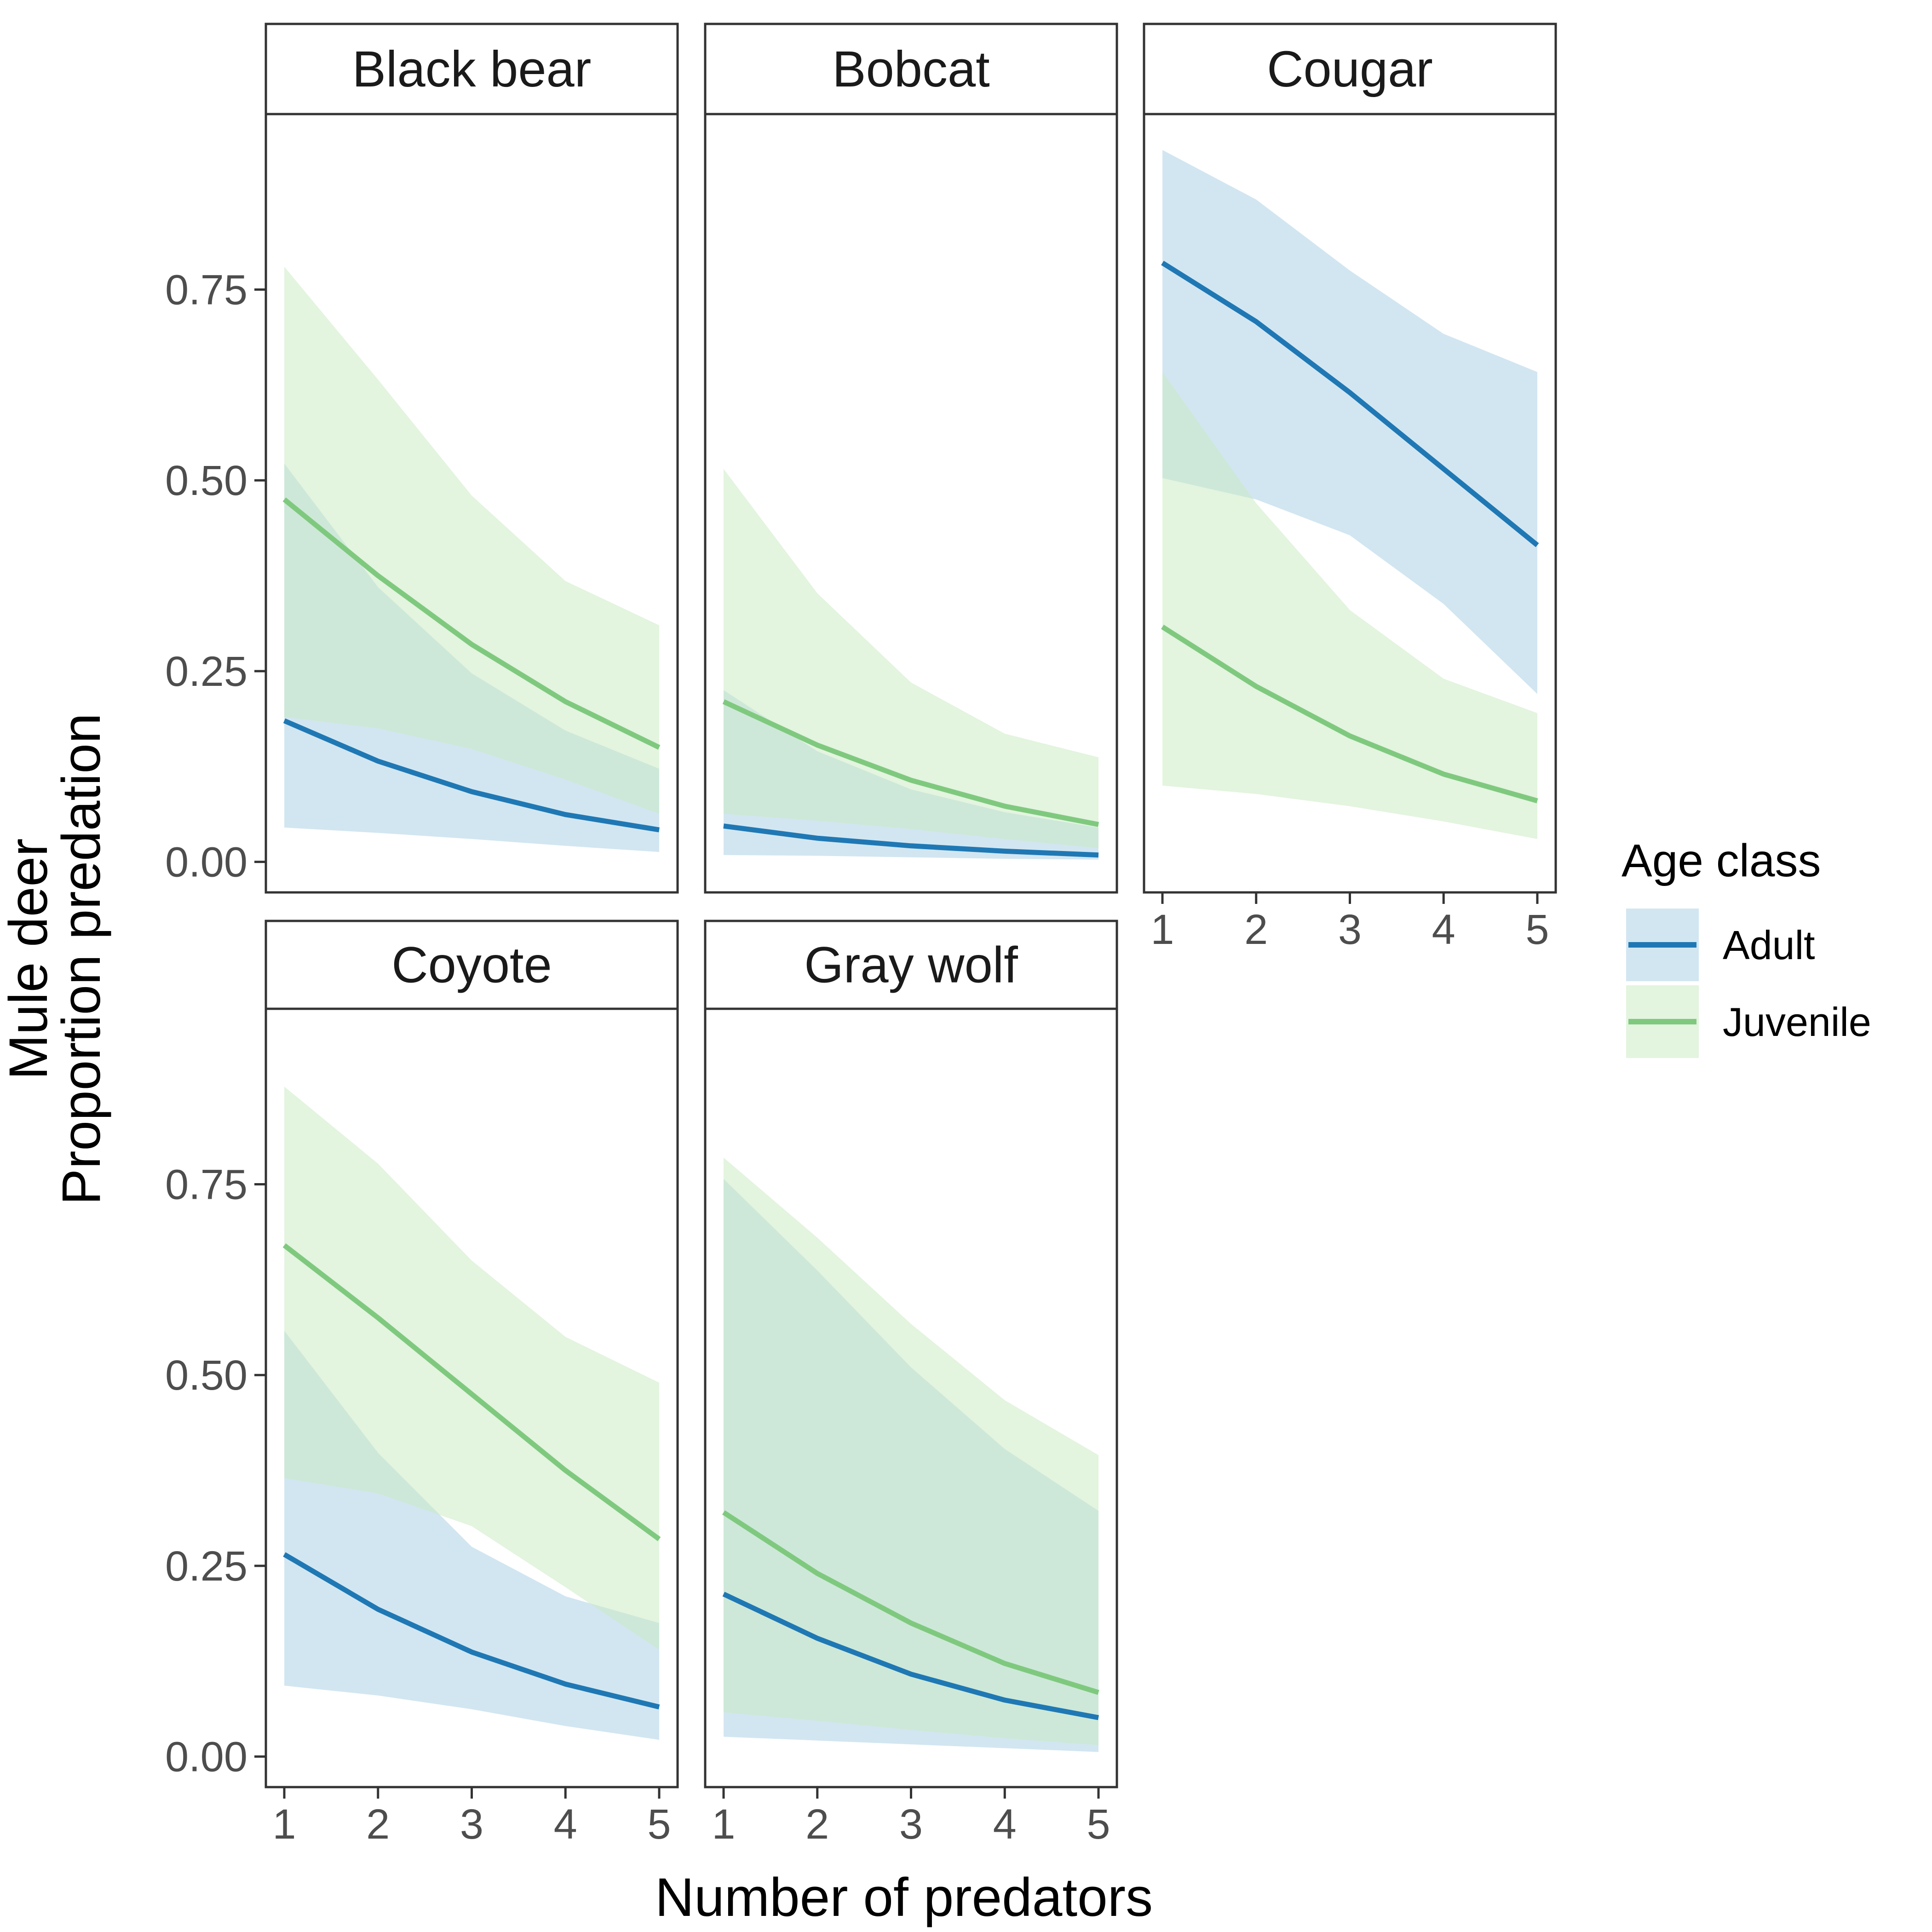  Describe the element at coordinates (206, 671) in the screenshot. I see `y-tick-label-black-bear-1: 0.25` at that location.